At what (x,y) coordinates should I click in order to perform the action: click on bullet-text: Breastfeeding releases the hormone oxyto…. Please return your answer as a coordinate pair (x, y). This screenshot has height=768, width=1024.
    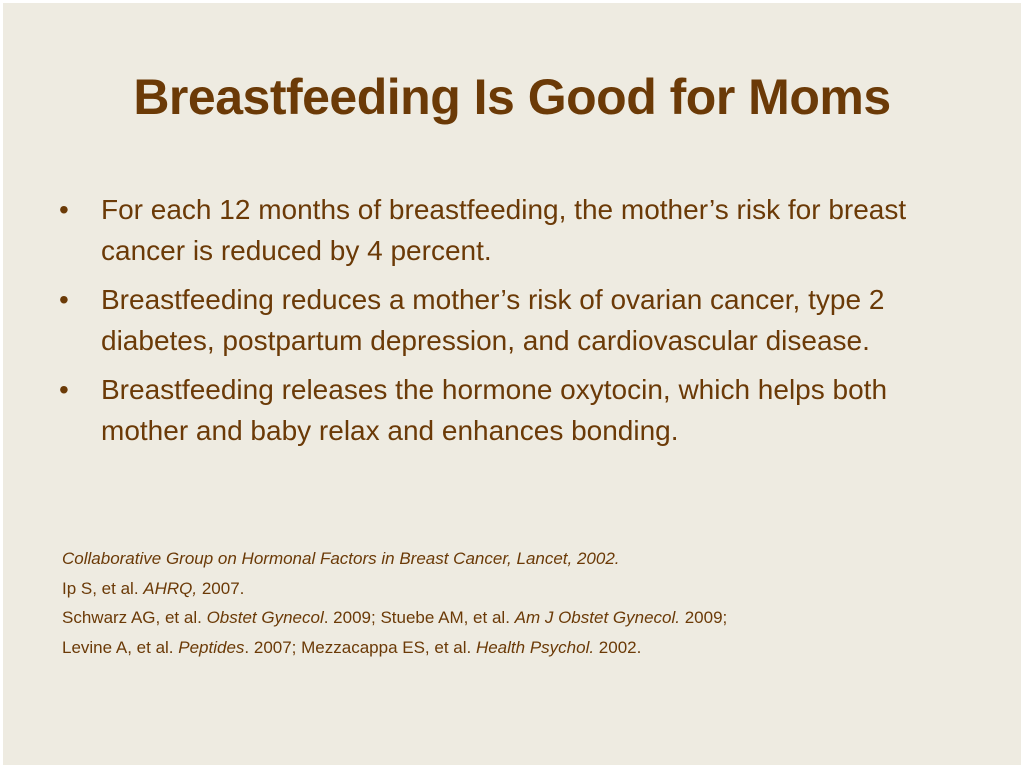
    Looking at the image, I should click on (494, 410).